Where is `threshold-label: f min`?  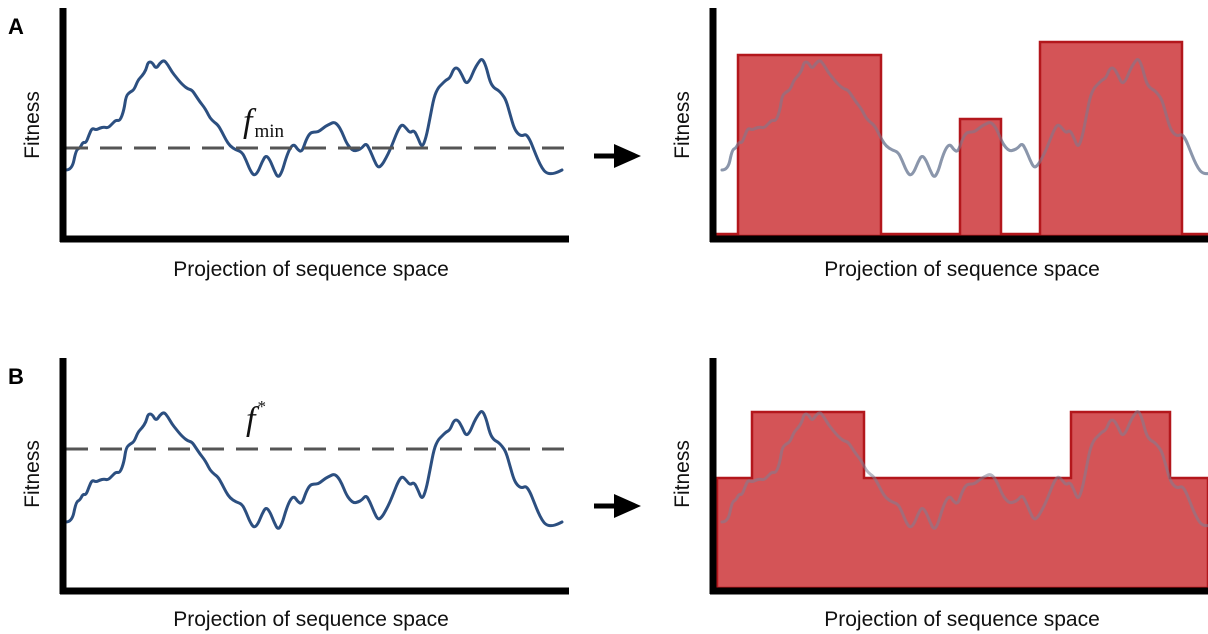
threshold-label: f min is located at coordinates (264, 122).